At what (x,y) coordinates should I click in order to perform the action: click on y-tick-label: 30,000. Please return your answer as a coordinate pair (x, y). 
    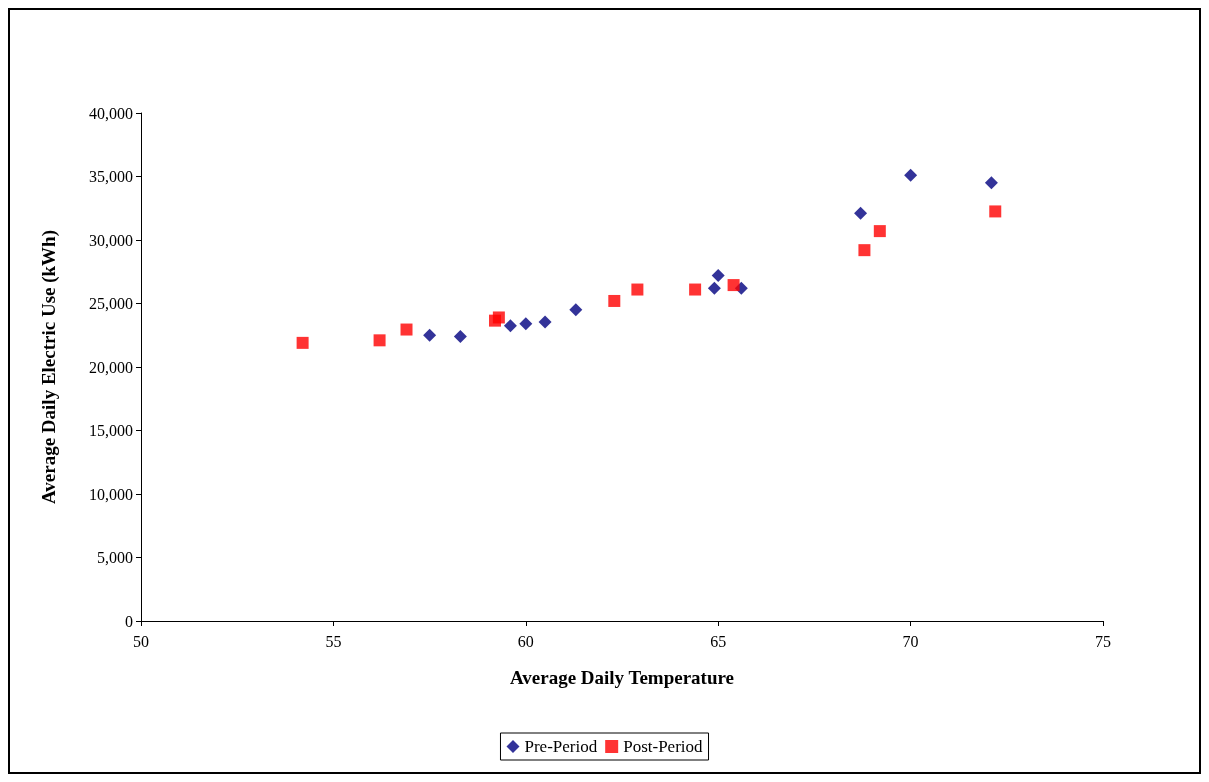
    Looking at the image, I should click on (111, 240).